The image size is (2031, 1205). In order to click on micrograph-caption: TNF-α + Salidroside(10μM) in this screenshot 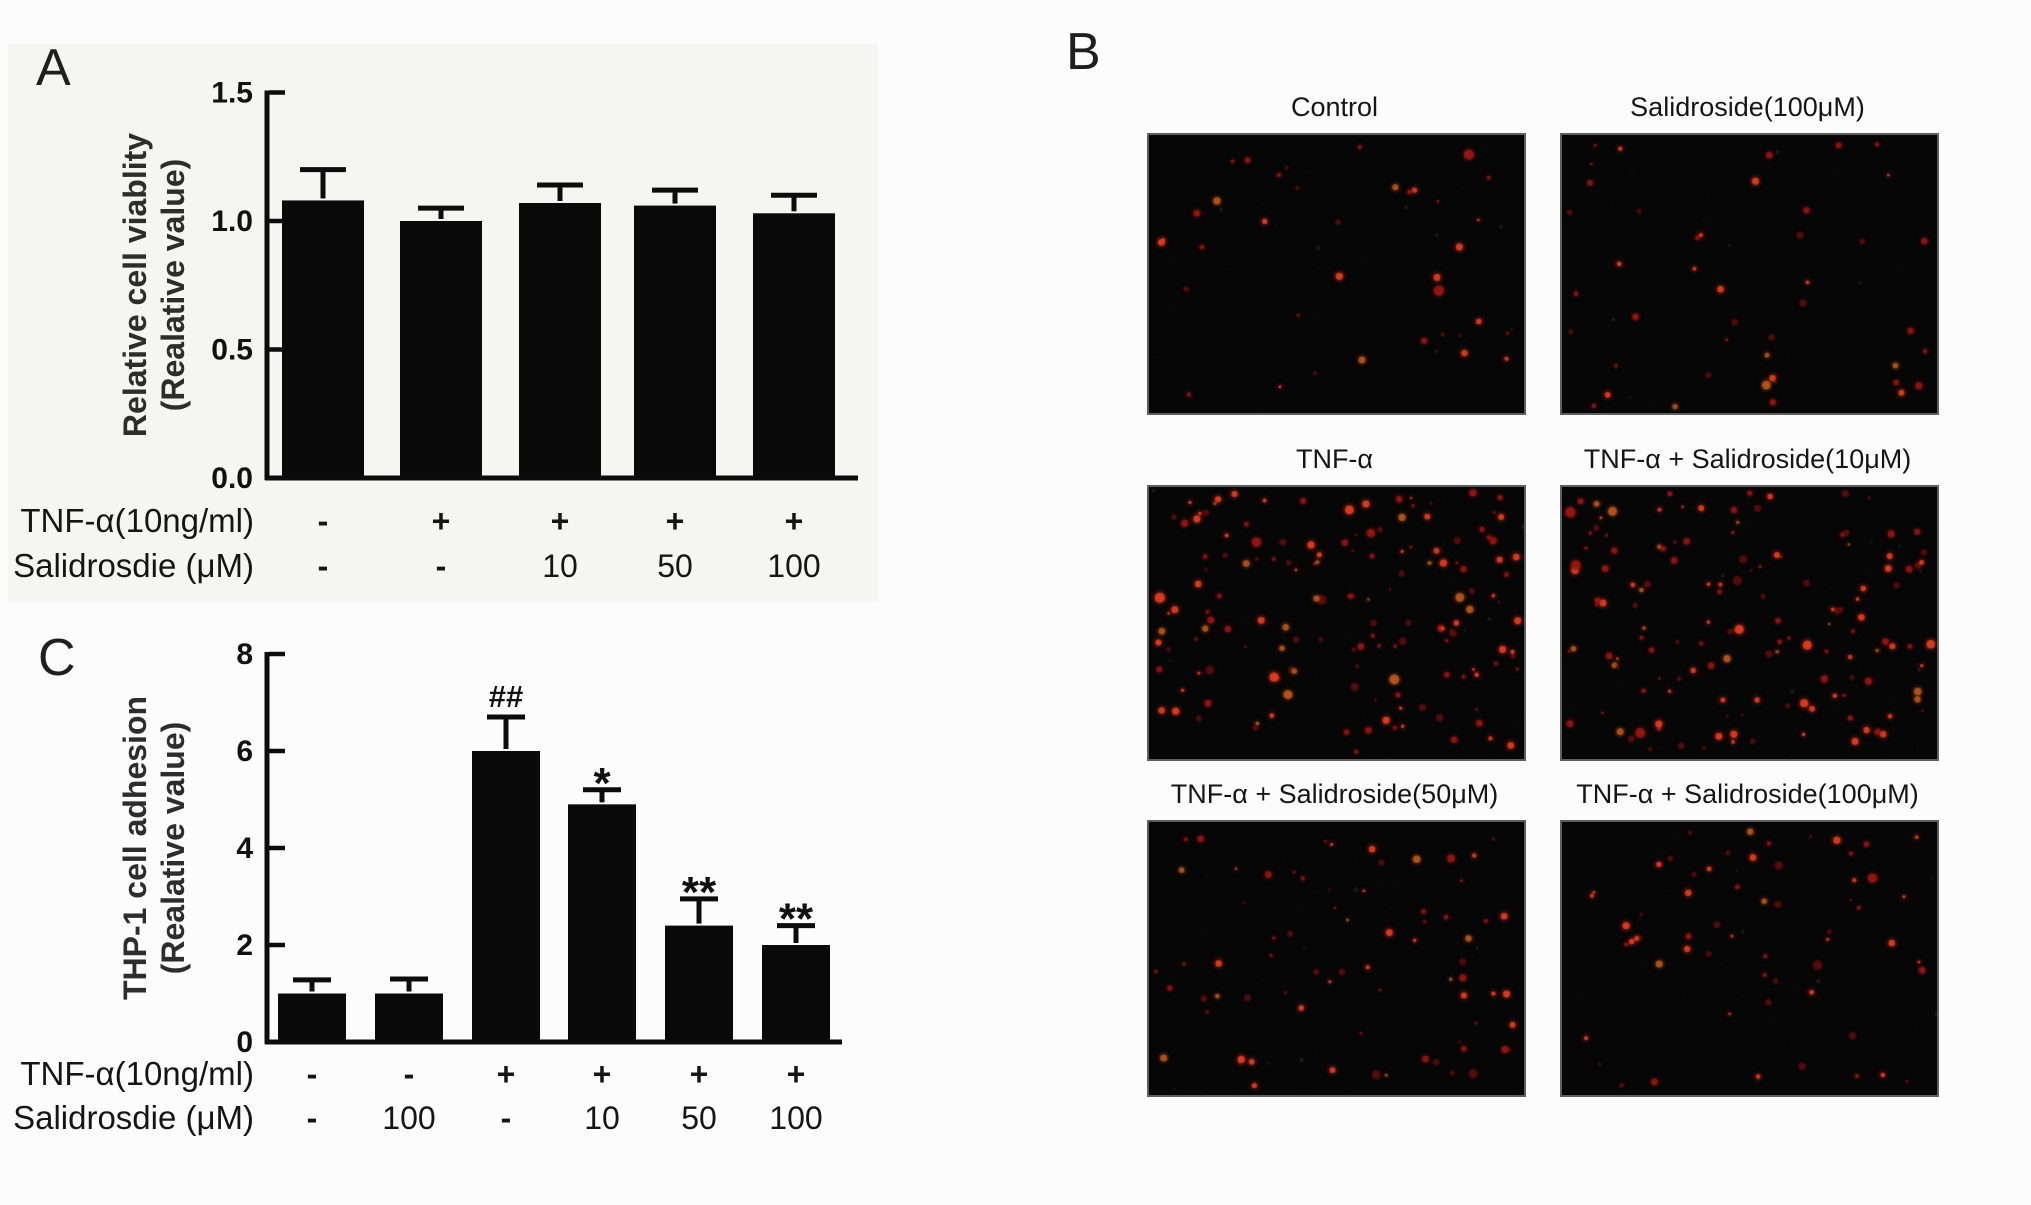, I will do `click(1747, 458)`.